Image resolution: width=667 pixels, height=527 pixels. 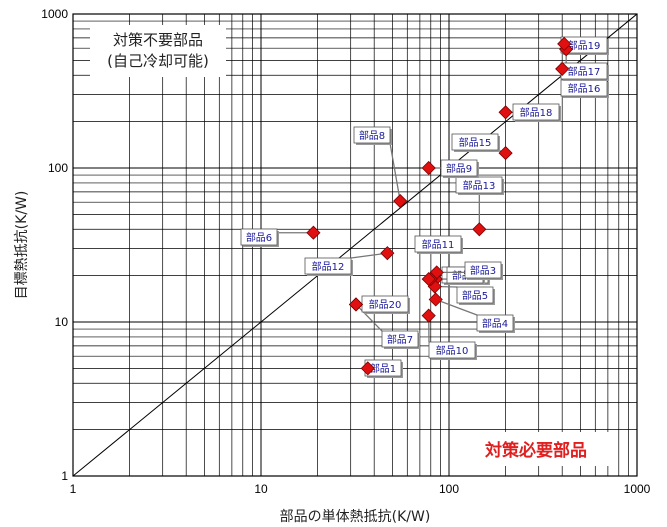 I want to click on callout: 部品1, so click(x=383, y=368).